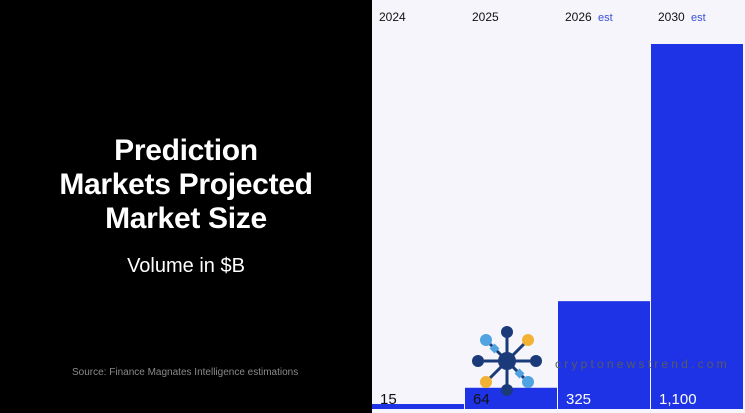 This screenshot has height=413, width=745. I want to click on chart-subtitle: Volume in $B, so click(186, 266).